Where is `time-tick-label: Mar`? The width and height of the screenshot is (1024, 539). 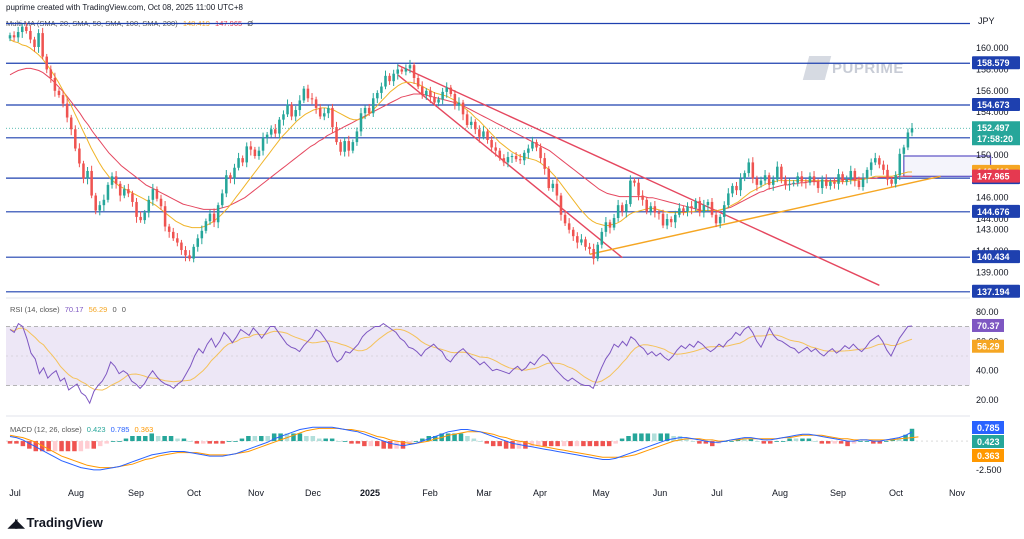
time-tick-label: Mar is located at coordinates (484, 493).